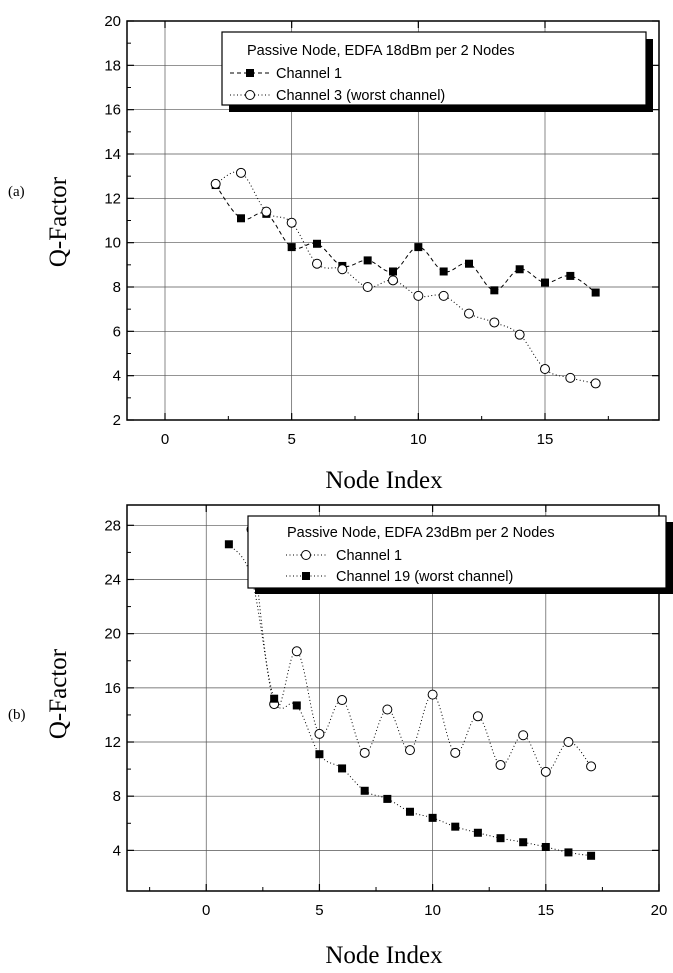  What do you see at coordinates (250, 95) in the screenshot?
I see `legend-marker-a-s2` at bounding box center [250, 95].